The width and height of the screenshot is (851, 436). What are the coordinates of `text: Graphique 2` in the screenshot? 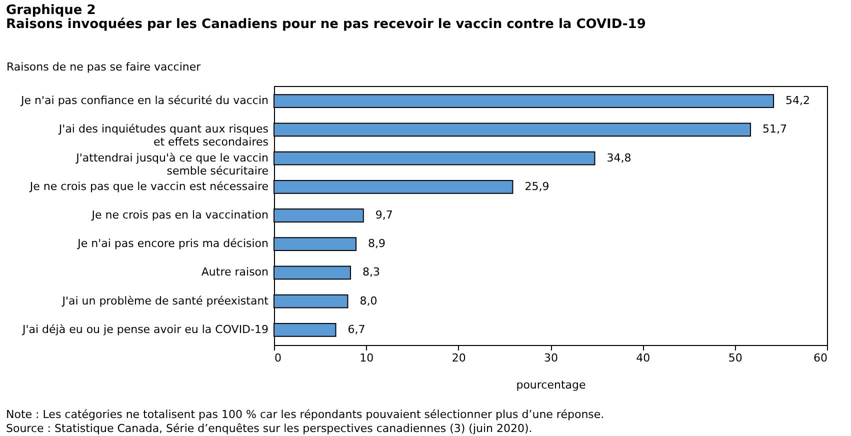 It's located at (51, 10).